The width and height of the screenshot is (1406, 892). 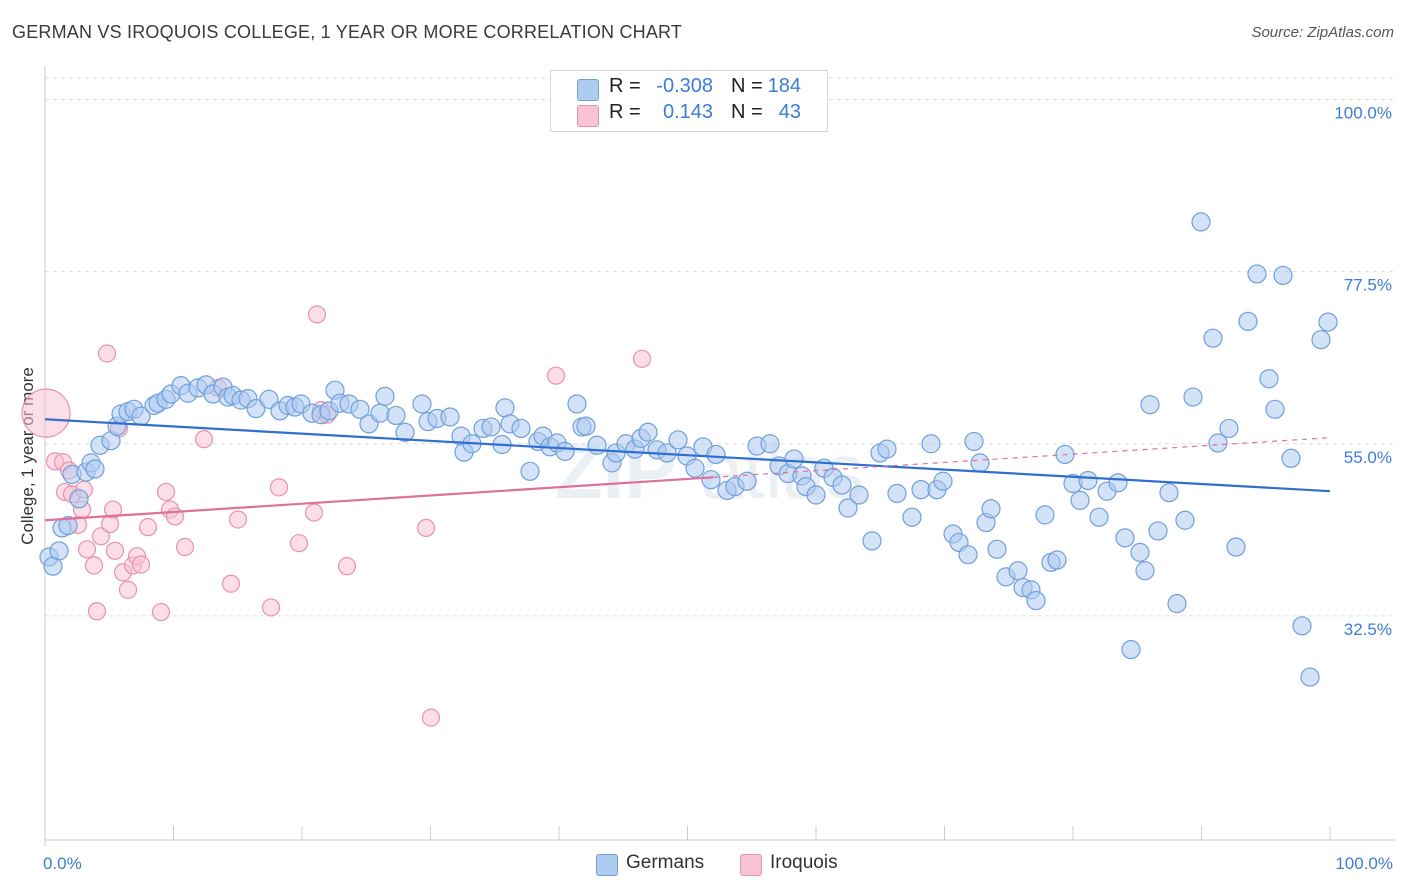 I want to click on legend-label: Iroquois, so click(x=804, y=862).